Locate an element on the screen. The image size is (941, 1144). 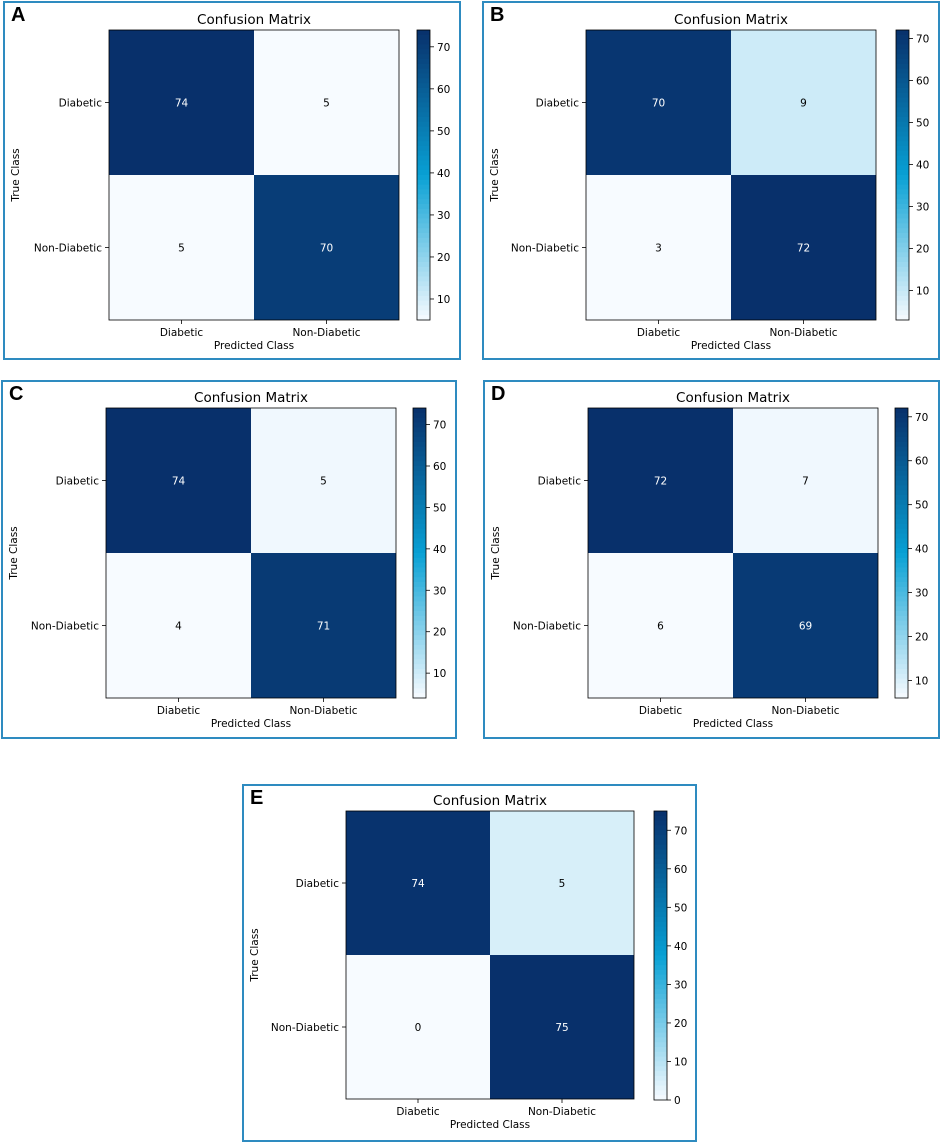
colorbar-tick-label: 0 is located at coordinates (677, 1101).